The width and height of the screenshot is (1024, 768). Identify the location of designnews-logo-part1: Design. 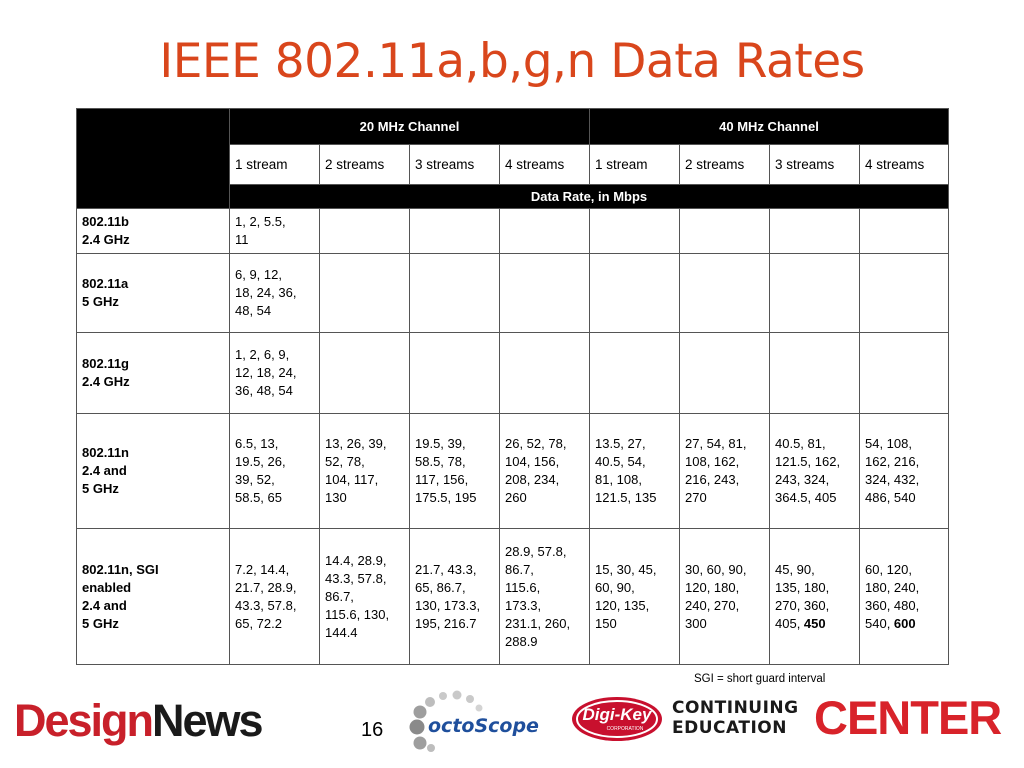
(84, 720).